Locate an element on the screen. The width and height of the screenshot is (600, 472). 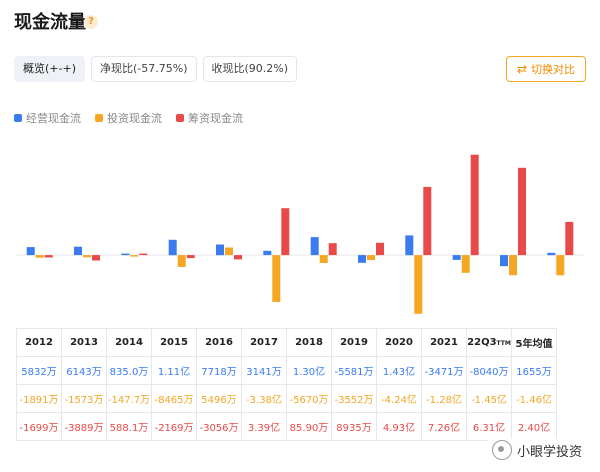
table-cell: -1.45亿 is located at coordinates (489, 398).